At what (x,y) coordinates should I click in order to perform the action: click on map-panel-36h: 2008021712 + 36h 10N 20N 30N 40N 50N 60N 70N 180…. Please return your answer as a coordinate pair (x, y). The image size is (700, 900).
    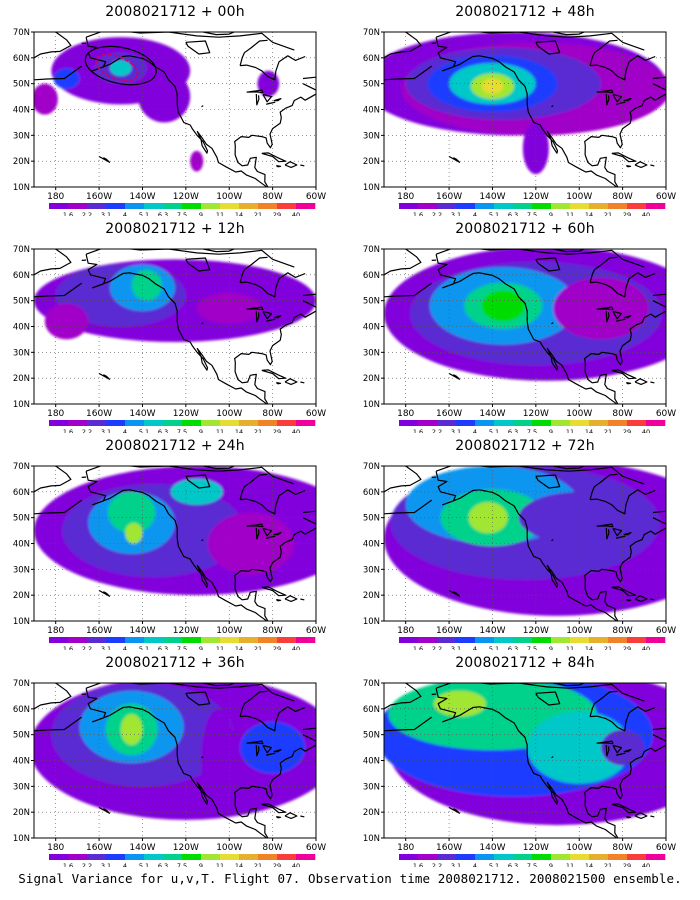
    Looking at the image, I should click on (175, 759).